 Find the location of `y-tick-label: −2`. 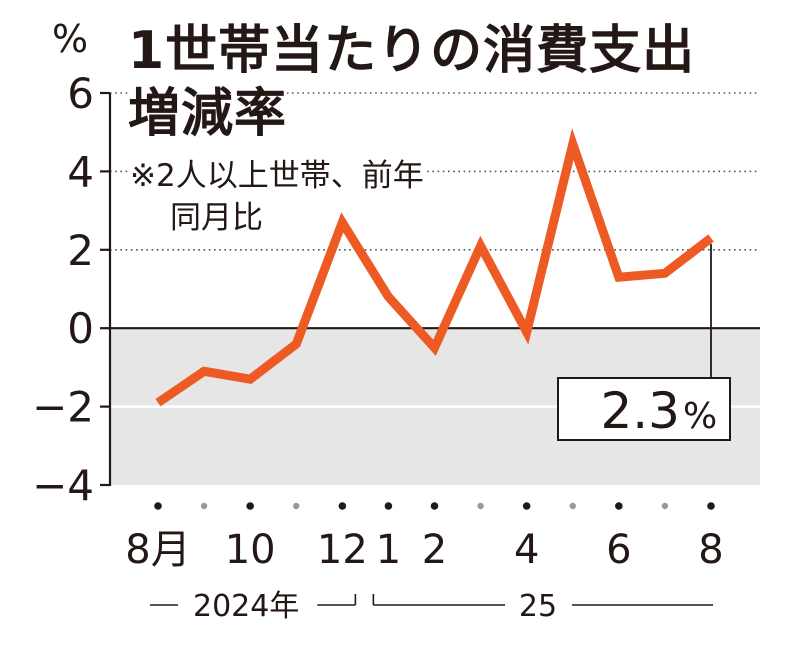

y-tick-label: −2 is located at coordinates (63, 407).